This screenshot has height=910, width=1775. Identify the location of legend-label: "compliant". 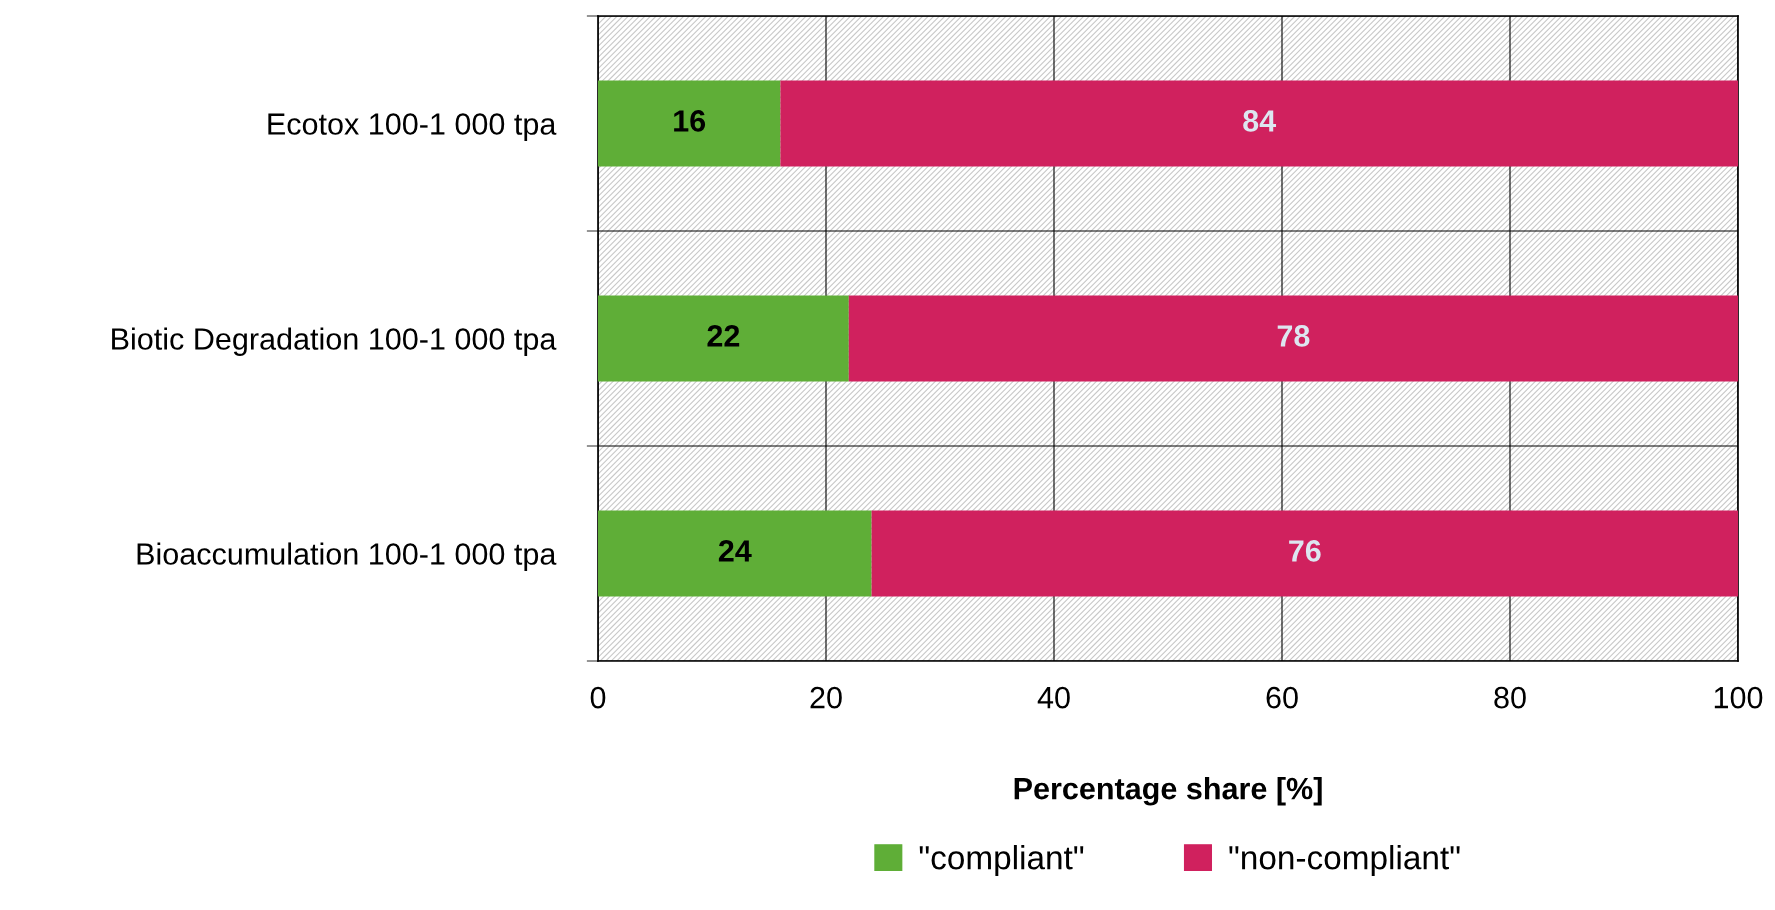
(1001, 861).